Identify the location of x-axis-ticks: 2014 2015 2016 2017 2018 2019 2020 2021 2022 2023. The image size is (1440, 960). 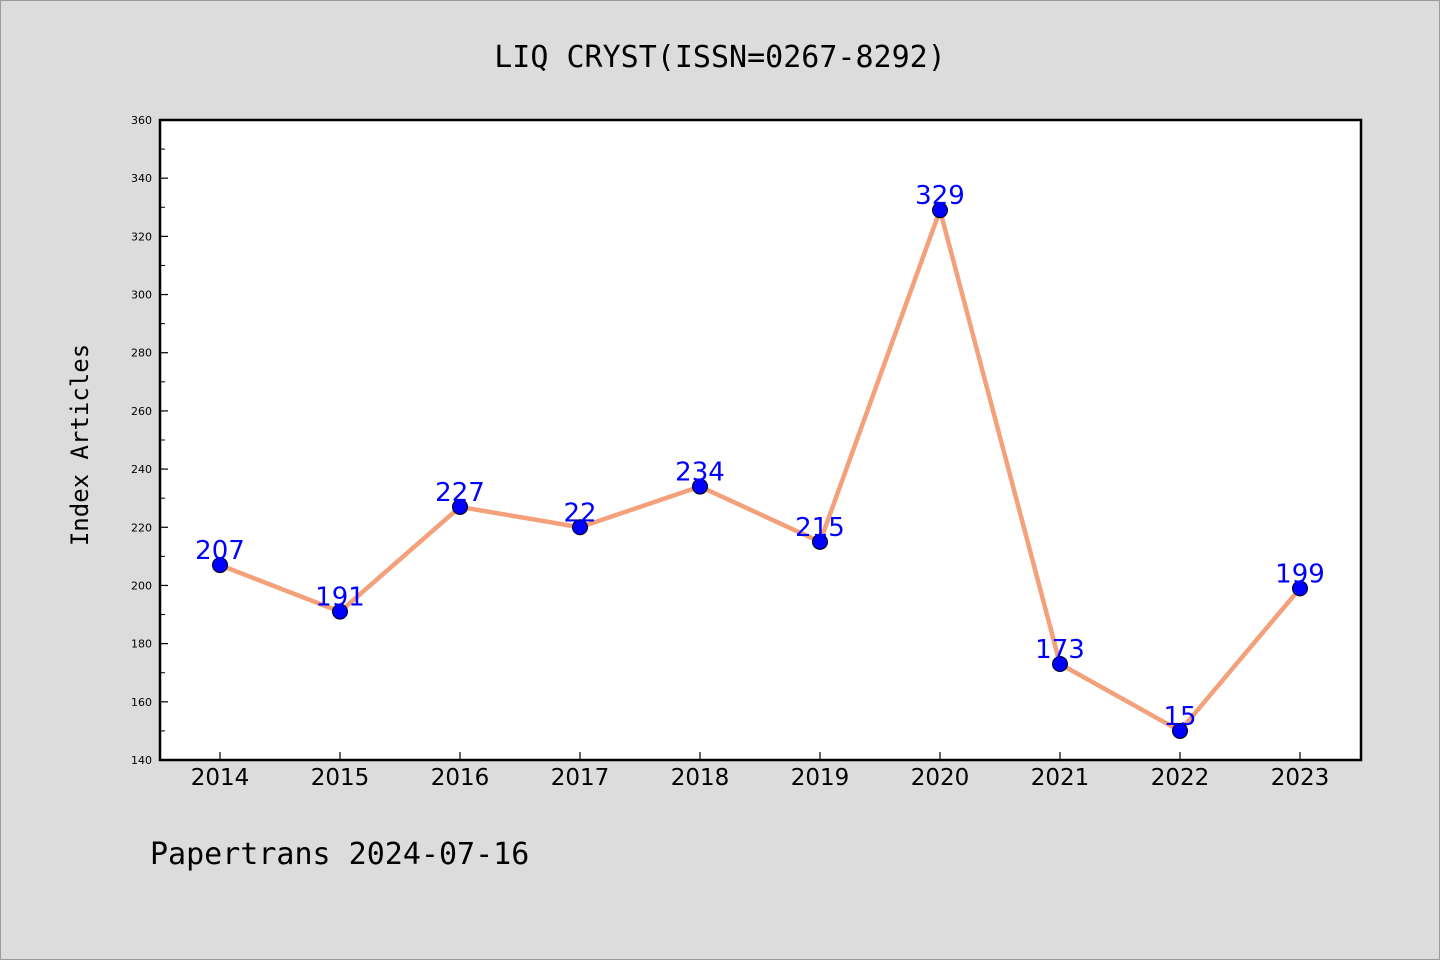
(760, 771).